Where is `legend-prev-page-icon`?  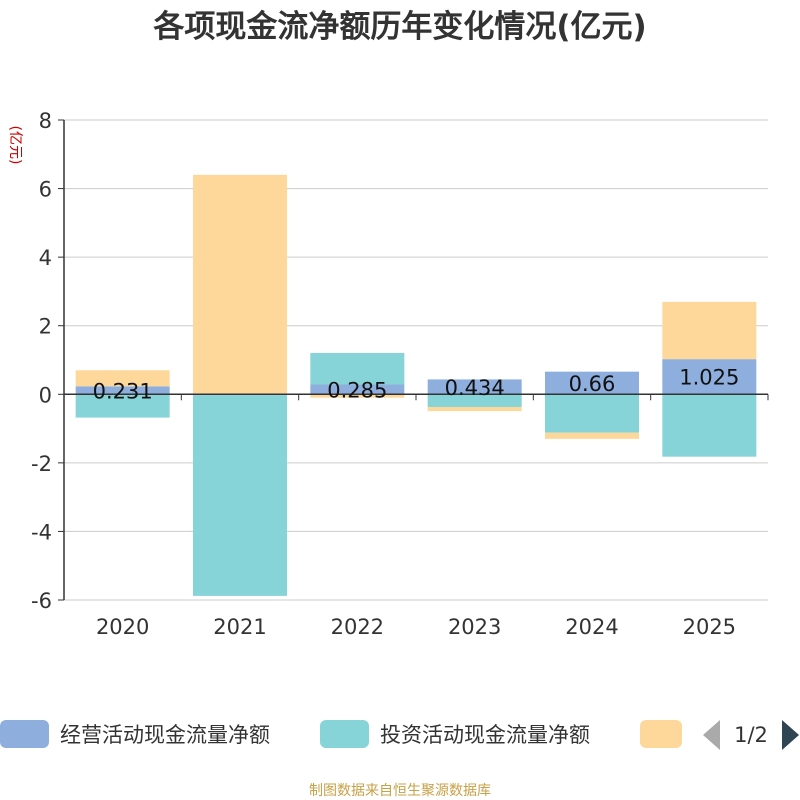 legend-prev-page-icon is located at coordinates (711, 735).